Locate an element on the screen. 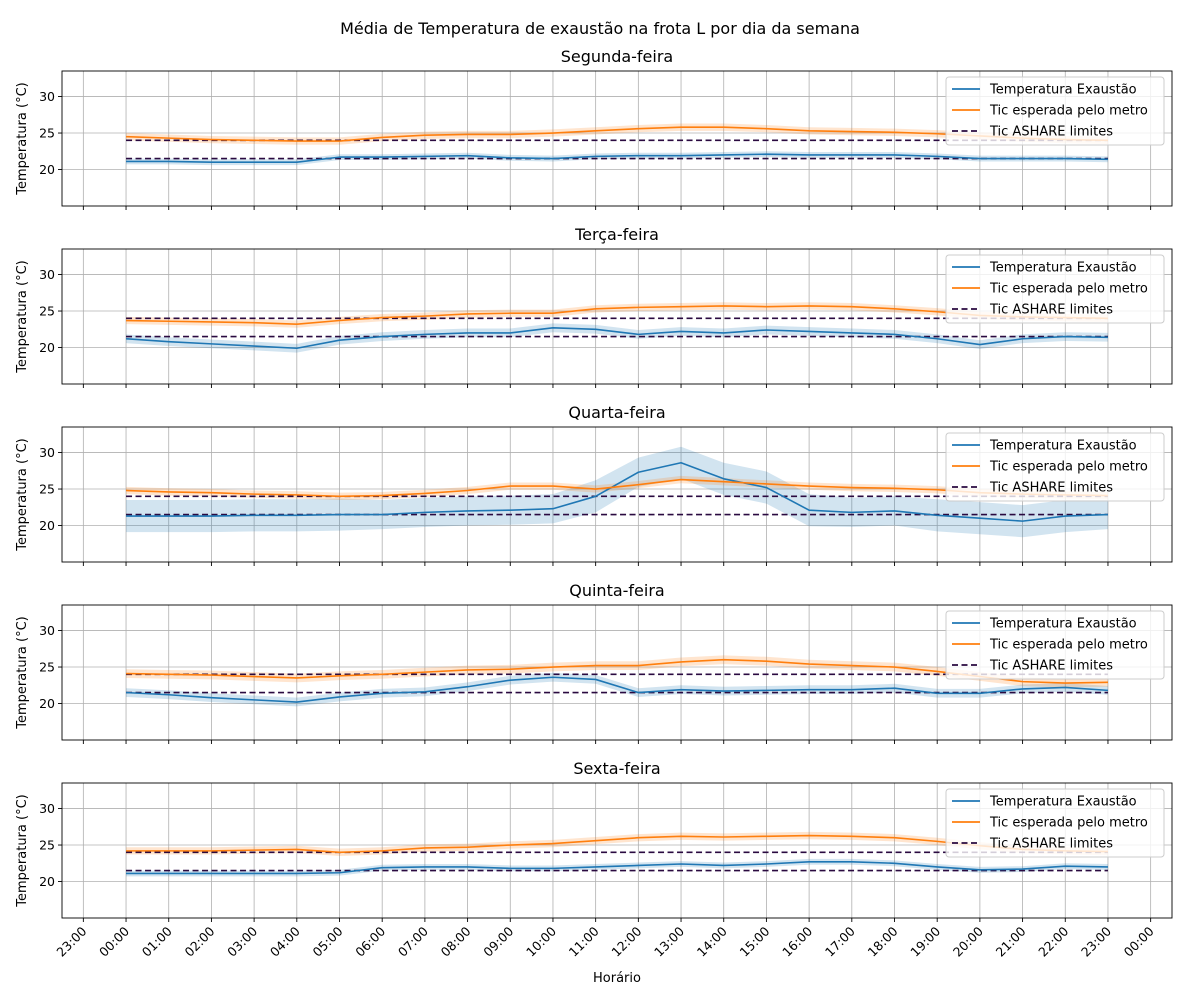 This screenshot has width=1200, height=1004. panel-title: Sexta-feira is located at coordinates (616, 768).